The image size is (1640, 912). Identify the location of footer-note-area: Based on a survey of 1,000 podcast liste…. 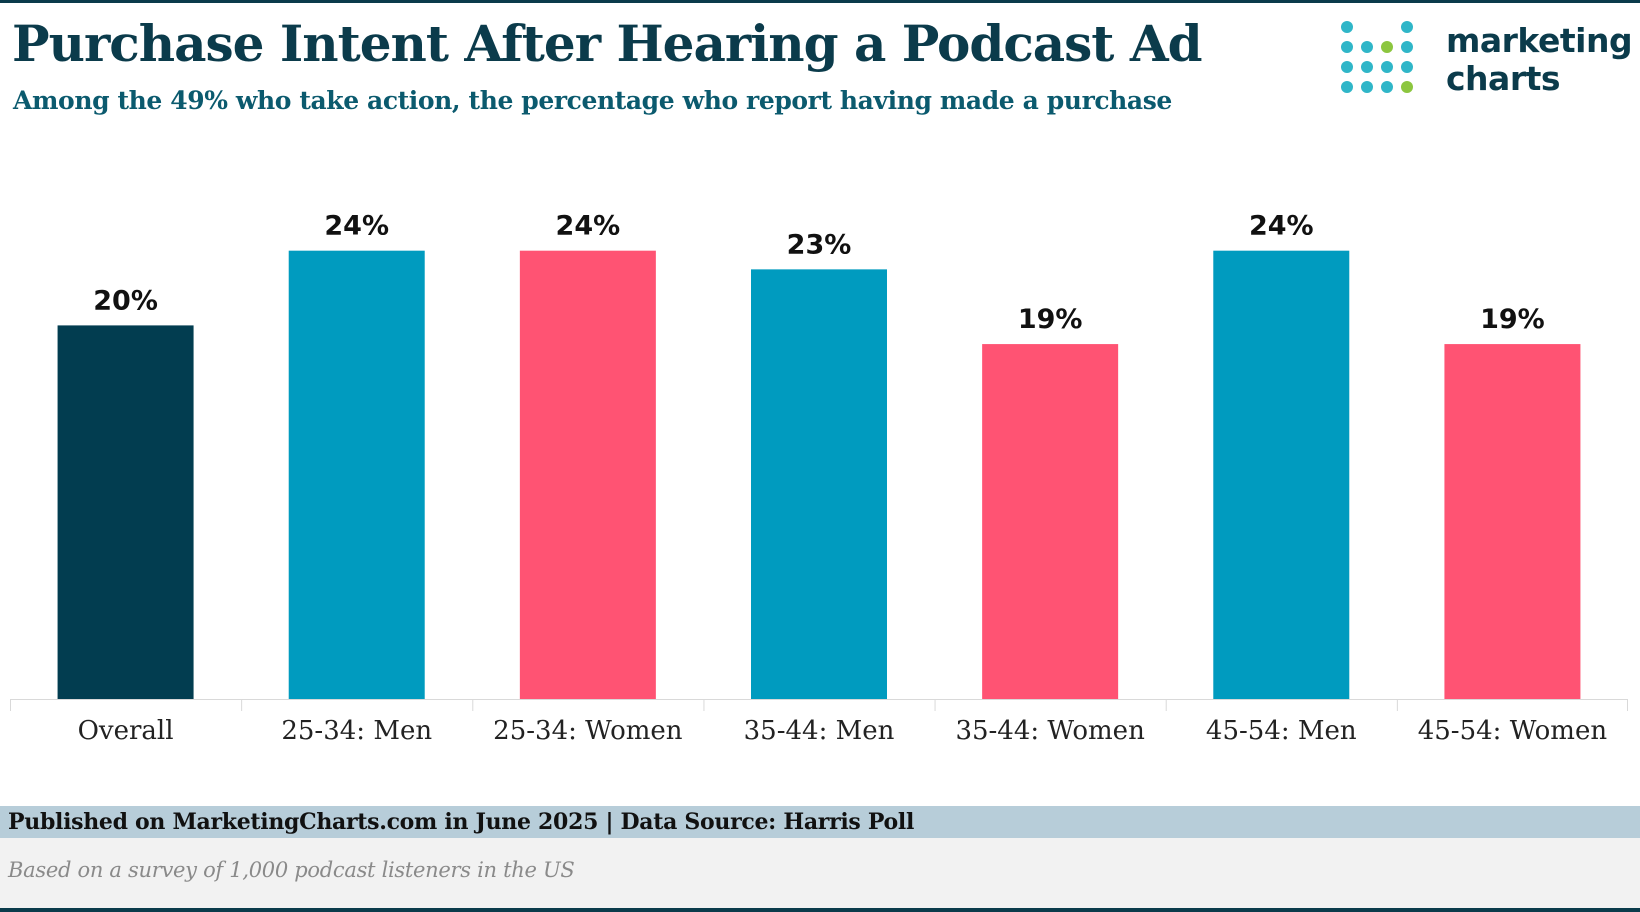
(820, 873).